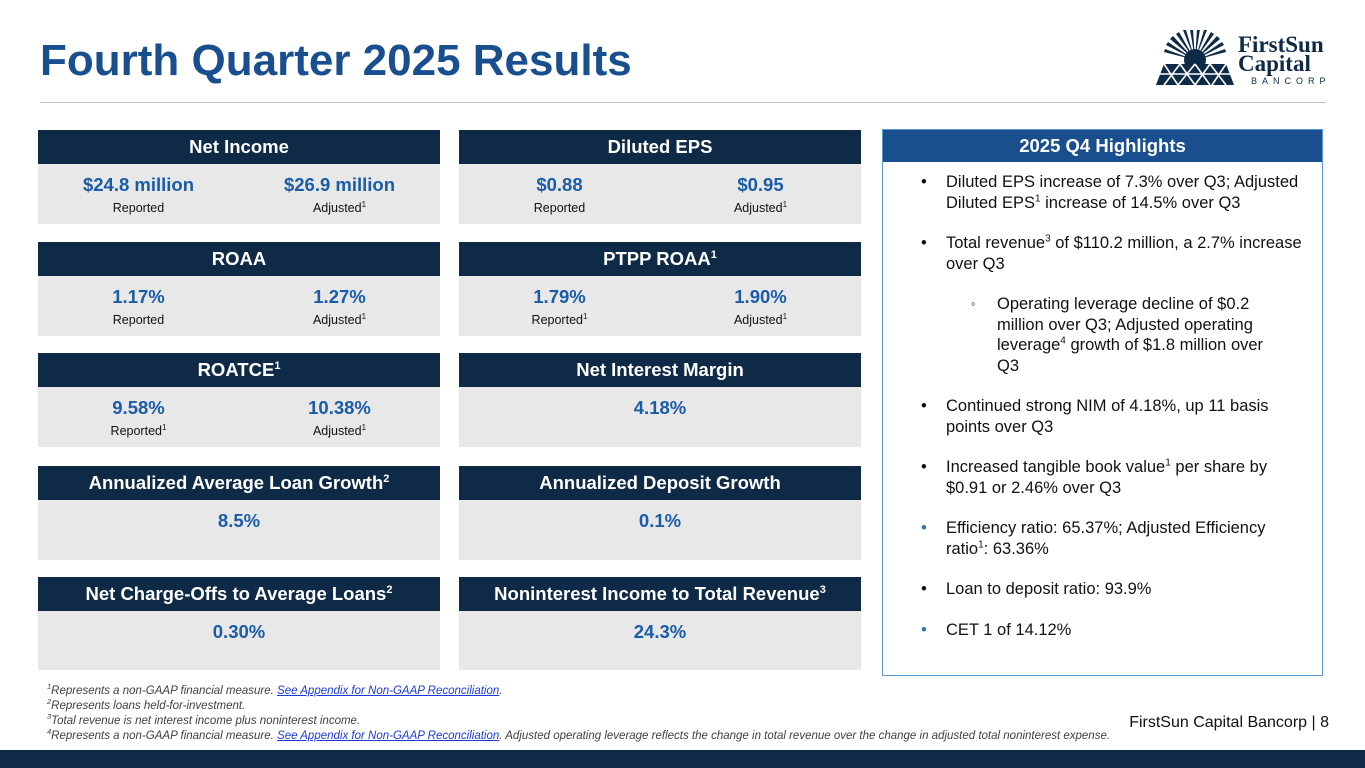 The width and height of the screenshot is (1365, 768). Describe the element at coordinates (239, 631) in the screenshot. I see `metric-value: 0.30%` at that location.